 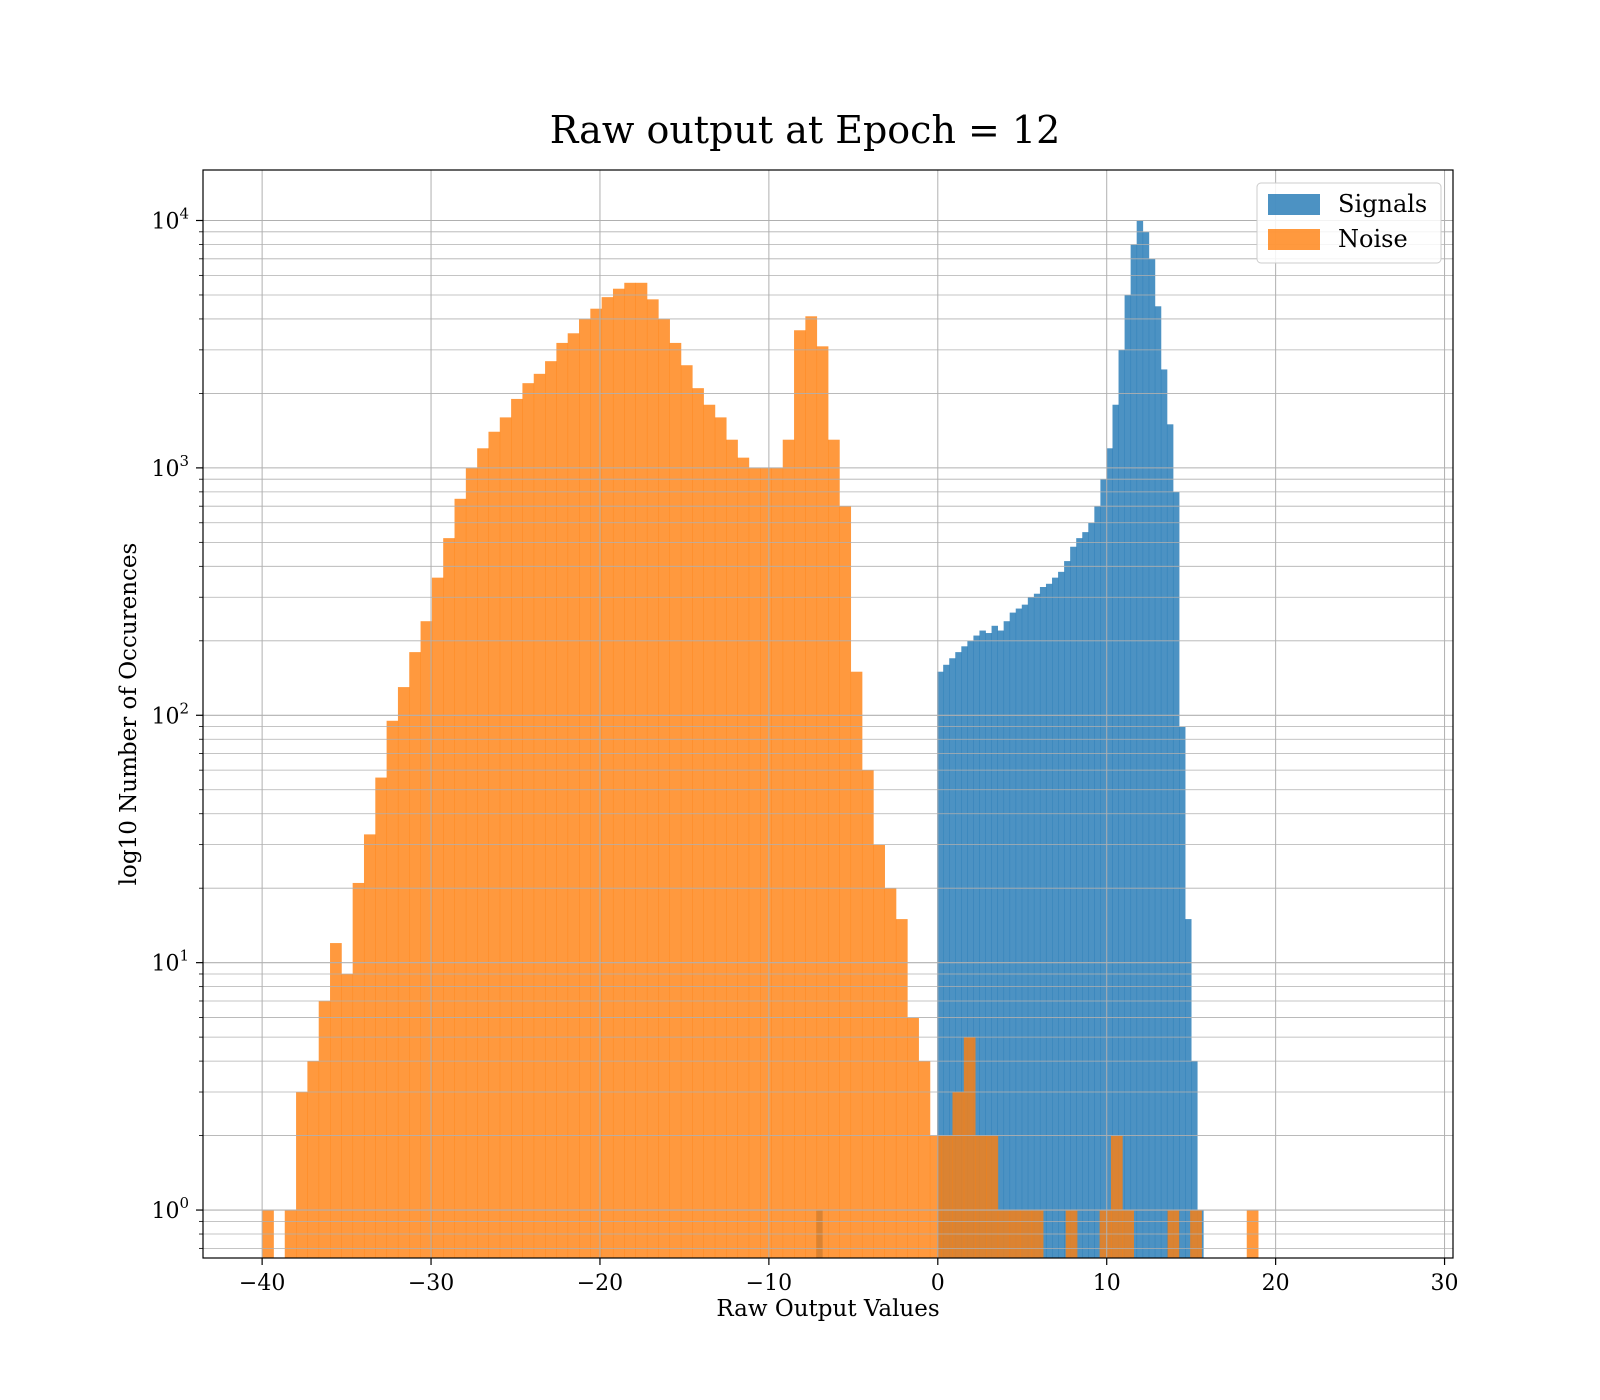 I want to click on legend-label-noise: Noise, so click(x=1373, y=239).